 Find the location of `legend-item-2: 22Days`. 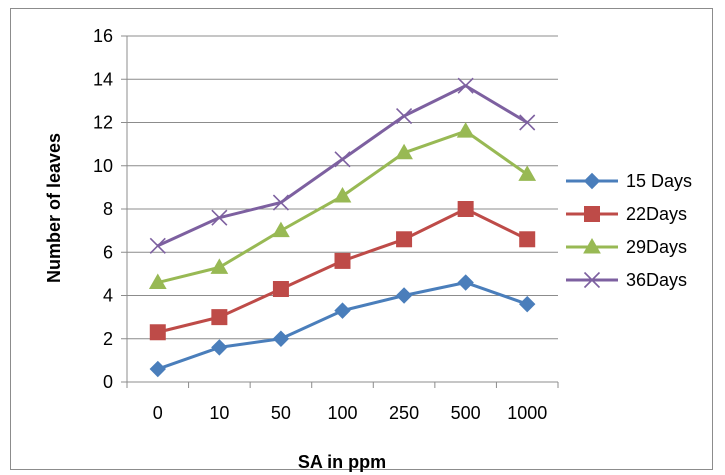

legend-item-2: 22Days is located at coordinates (626, 214).